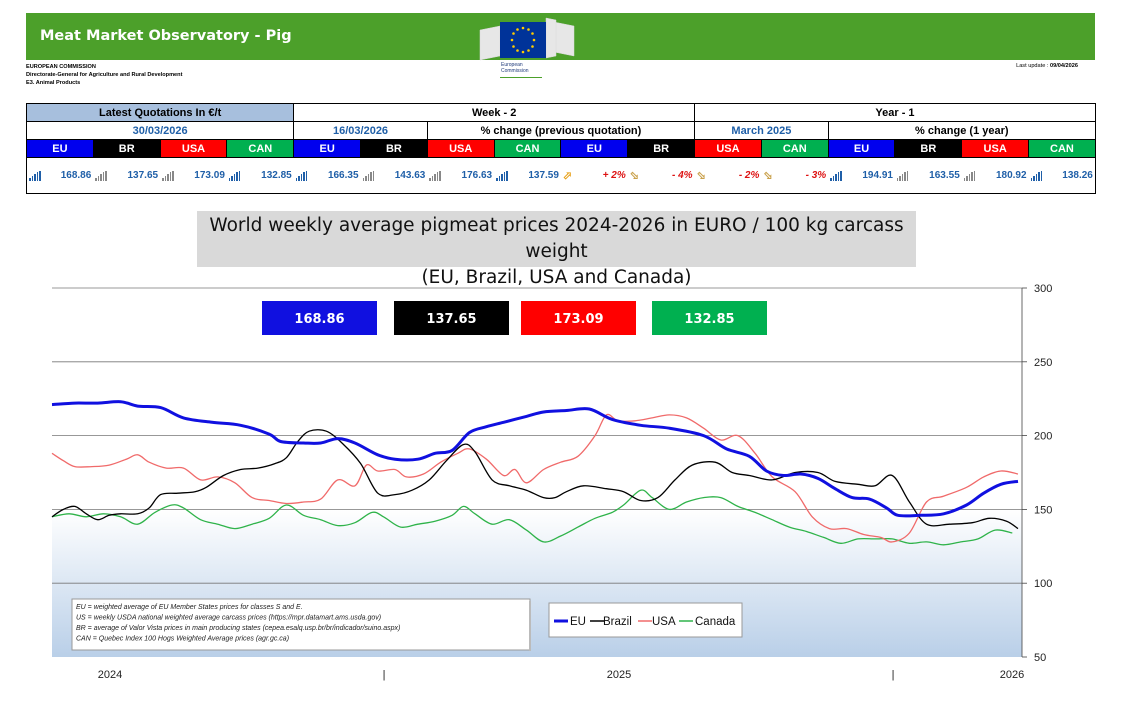 The height and width of the screenshot is (708, 1123). I want to click on pct-year-header: % change (1 year), so click(961, 130).